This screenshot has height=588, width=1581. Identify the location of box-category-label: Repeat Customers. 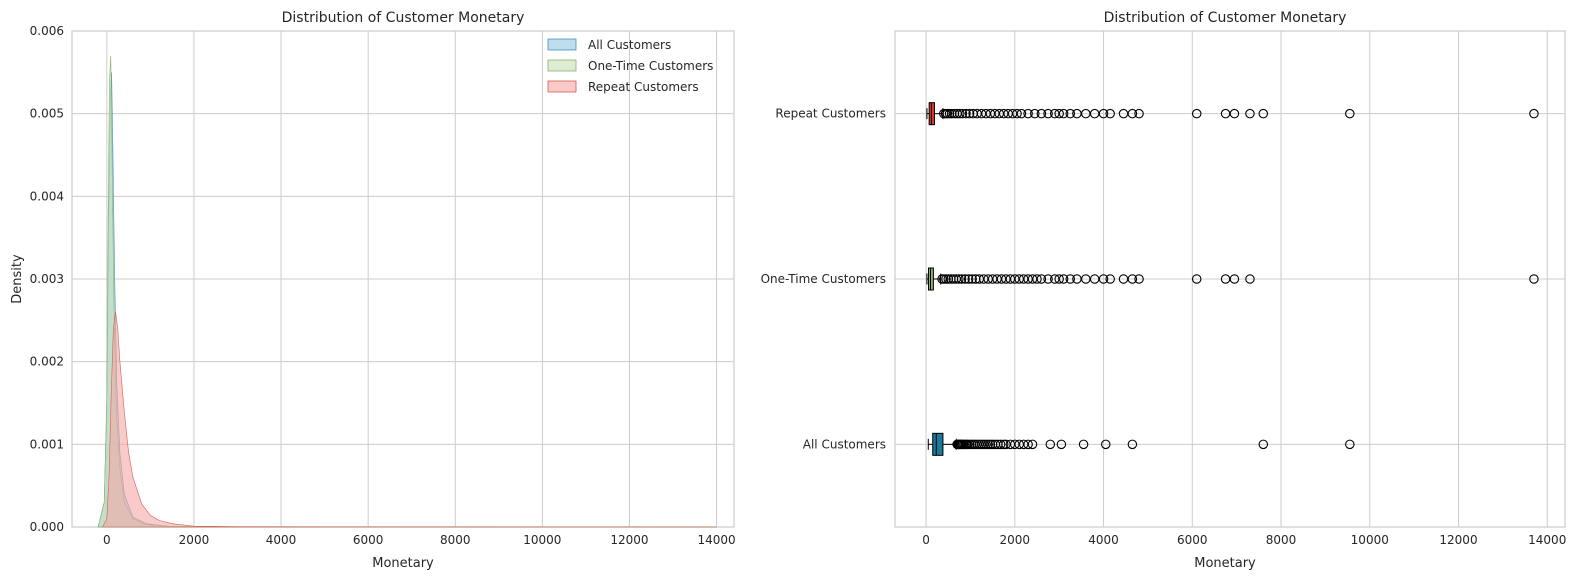
(830, 114).